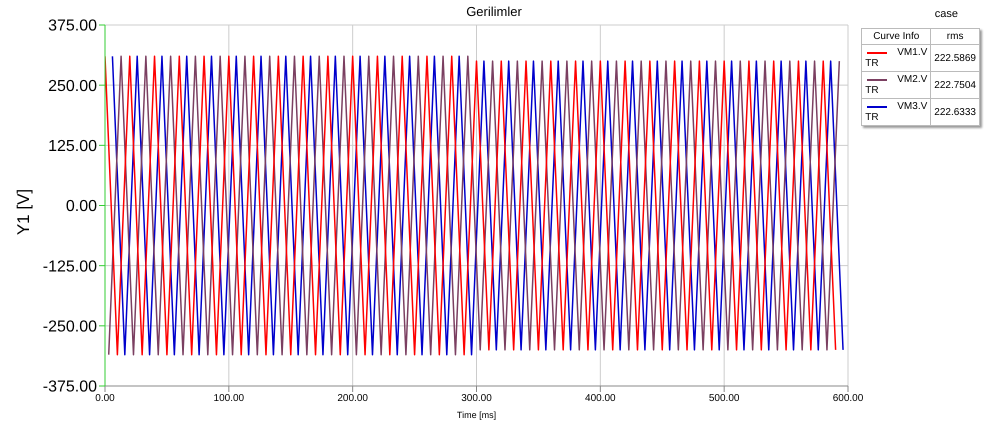 The image size is (988, 432). I want to click on y-tick-label: -250.00, so click(70, 327).